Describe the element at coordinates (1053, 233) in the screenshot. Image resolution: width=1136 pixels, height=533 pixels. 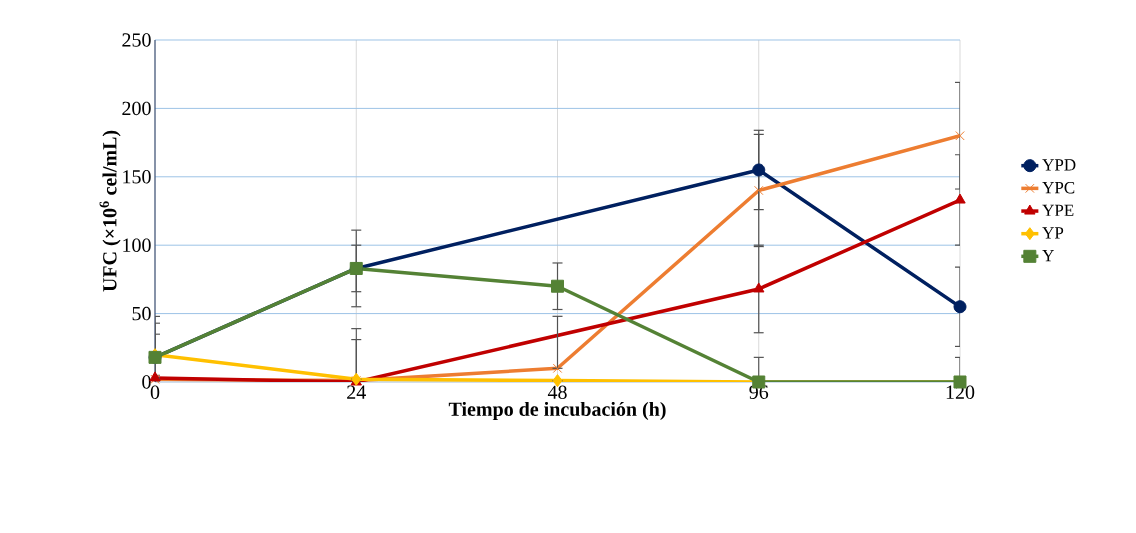
I see `legend-label: YP` at that location.